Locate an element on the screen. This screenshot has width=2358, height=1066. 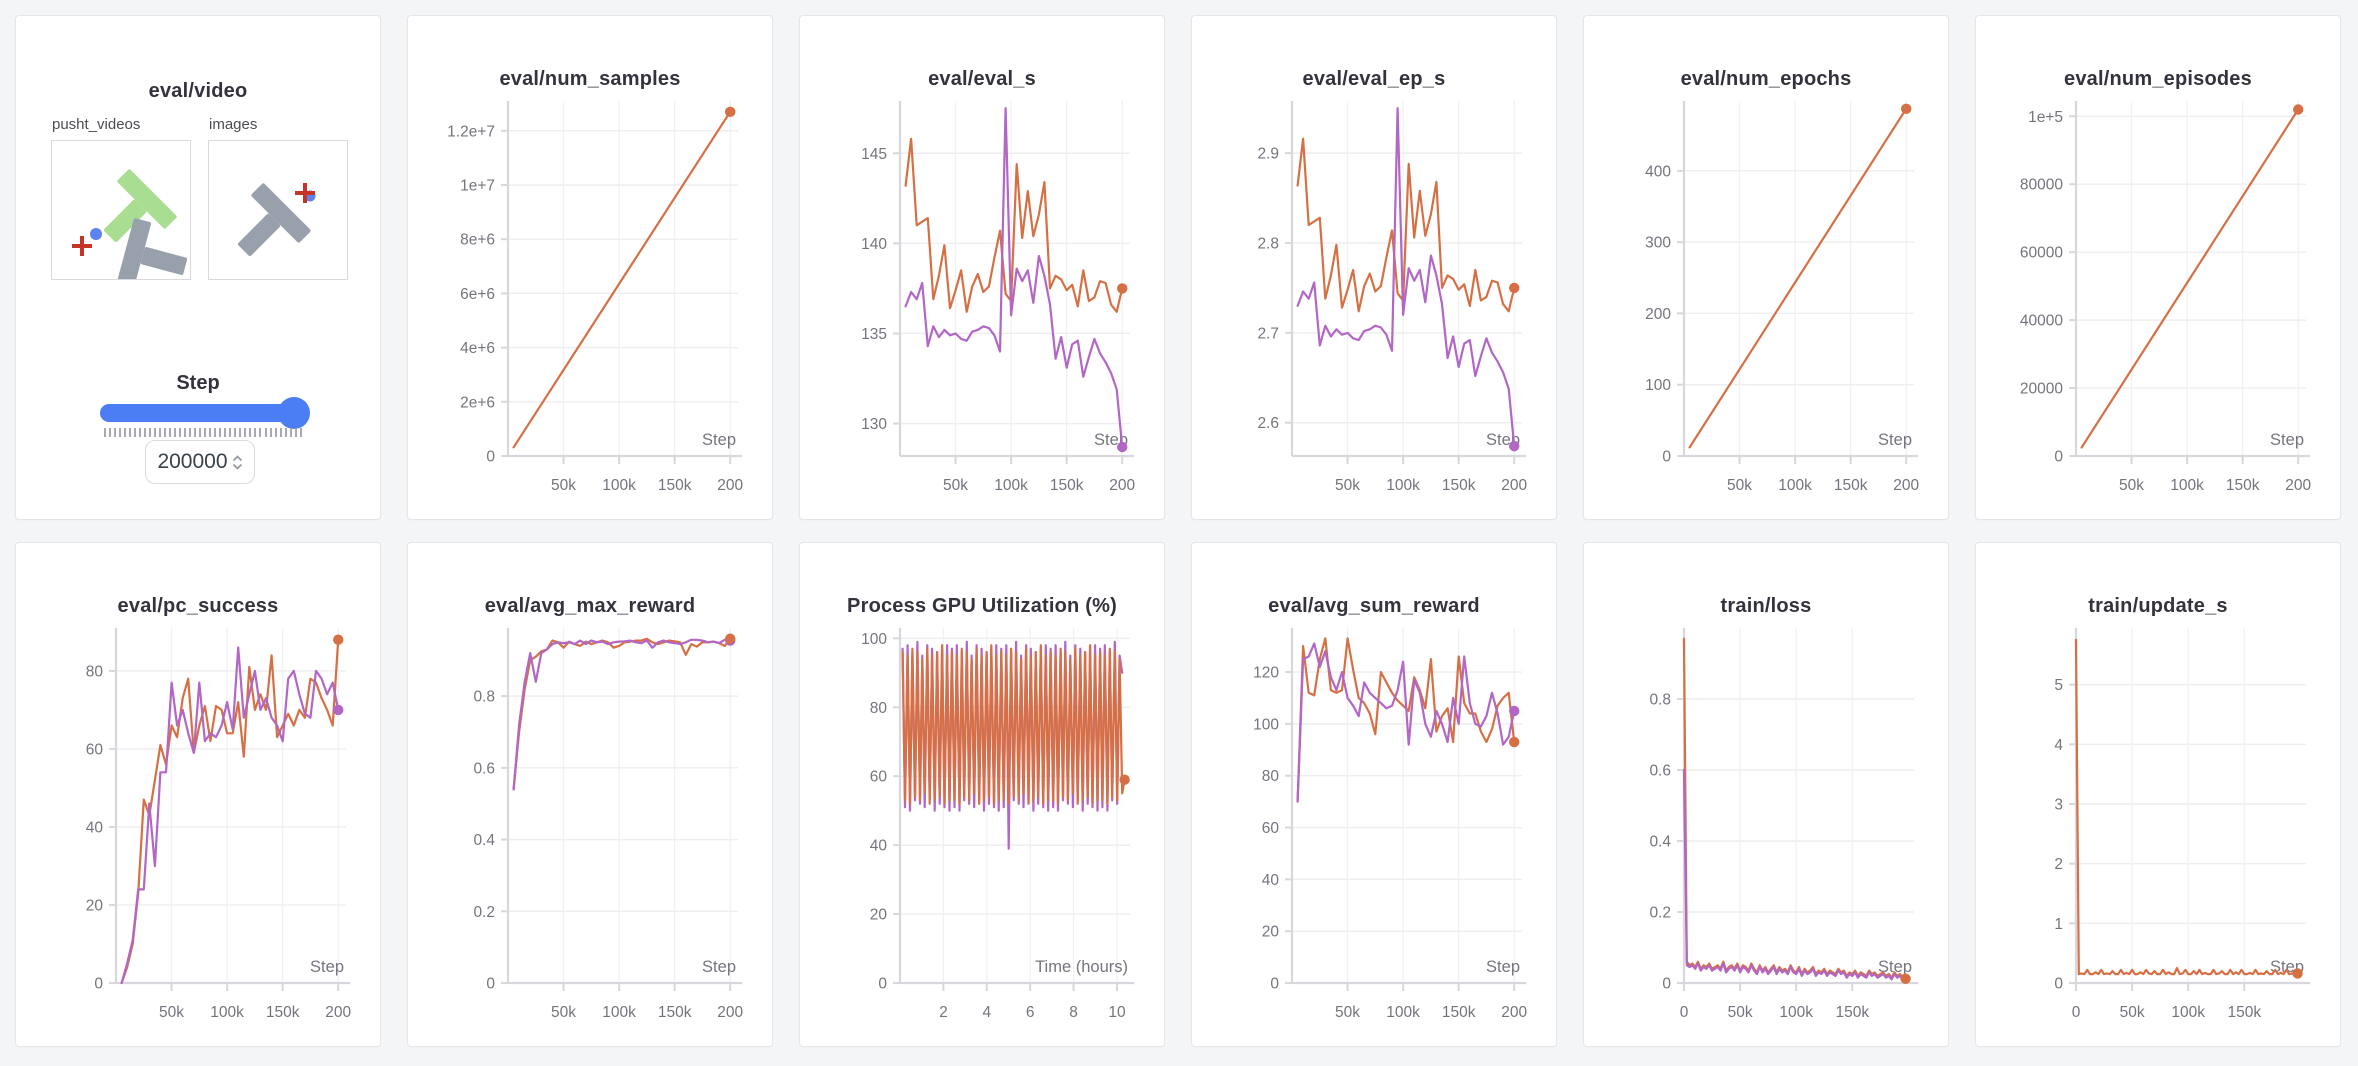
chart-title: Process GPU Utilization (%) is located at coordinates (982, 606).